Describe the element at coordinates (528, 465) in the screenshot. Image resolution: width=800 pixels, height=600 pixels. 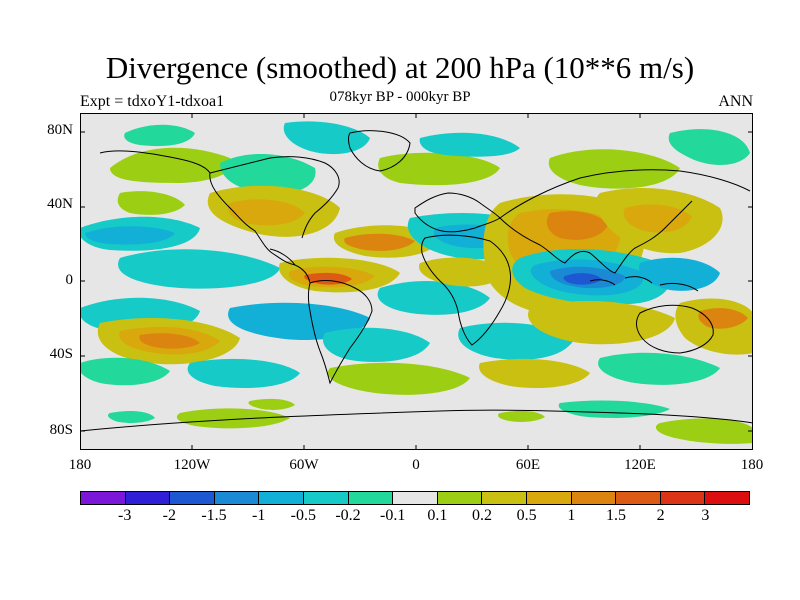
I see `lon-label-60e: 60E` at that location.